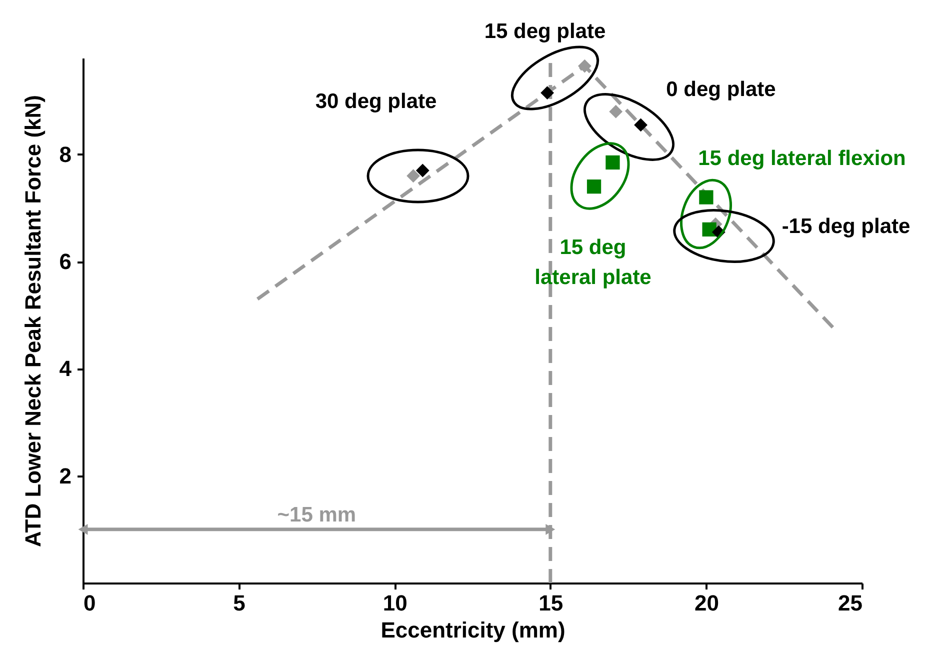 This screenshot has height=662, width=930. Describe the element at coordinates (65, 154) in the screenshot. I see `y-tick-label: 8` at that location.